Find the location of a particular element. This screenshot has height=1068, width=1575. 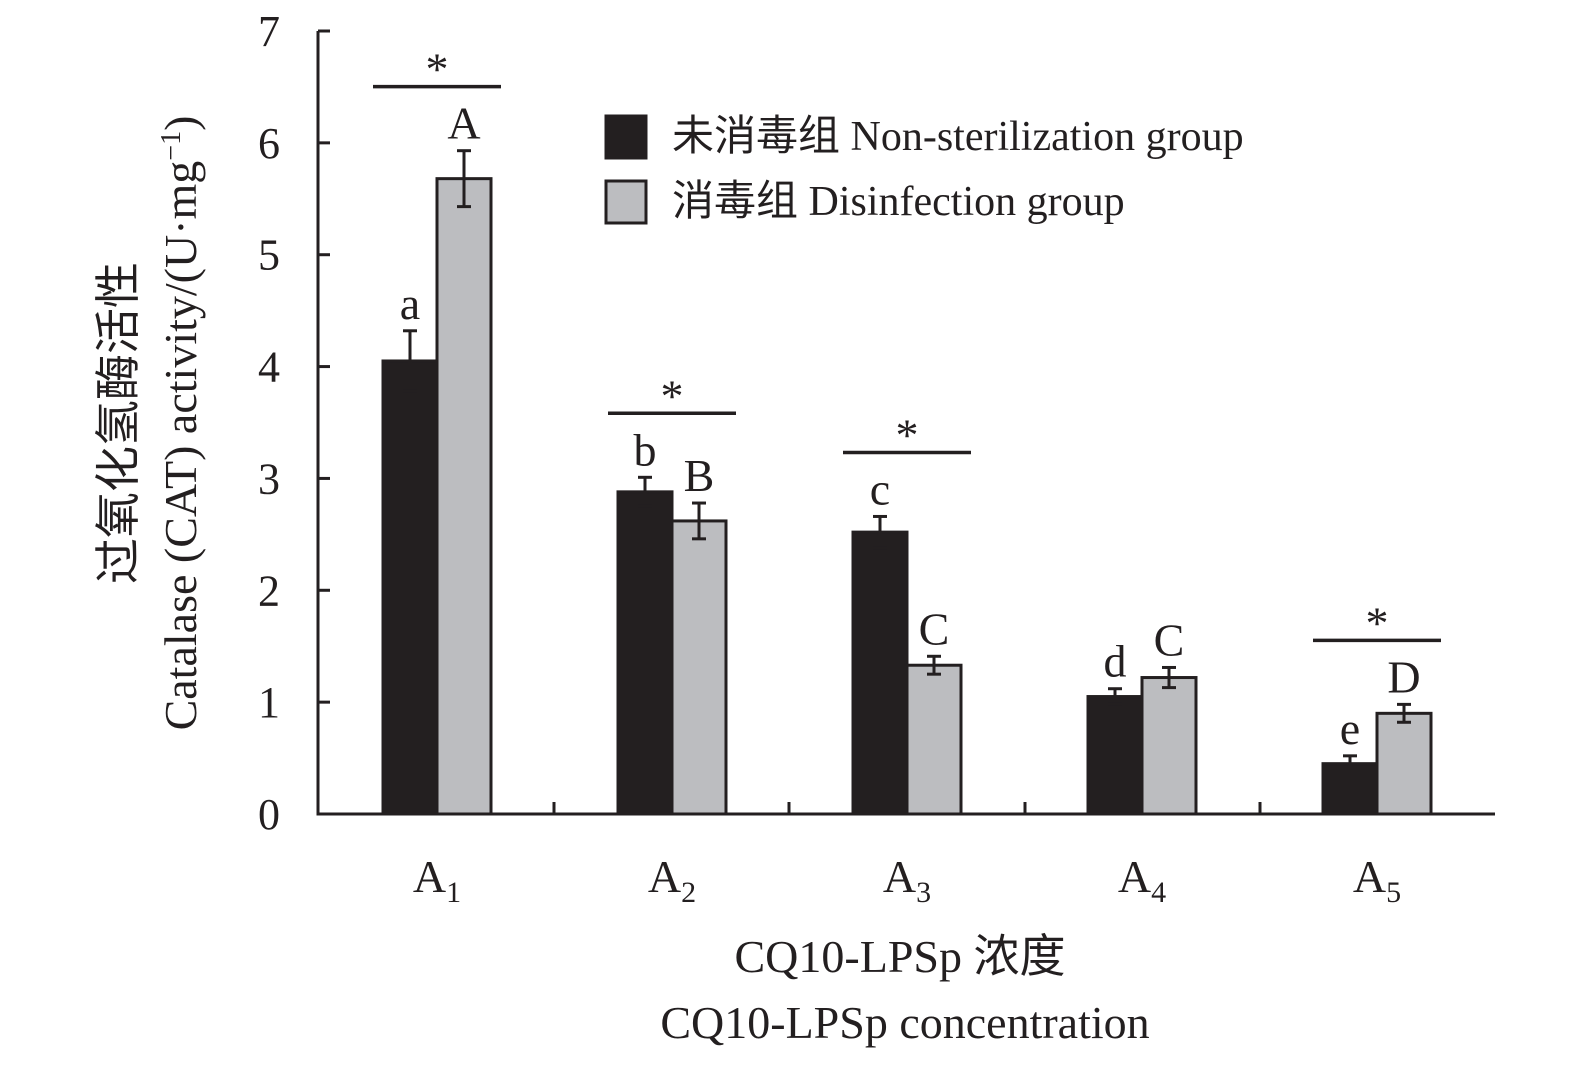

x-axis-title-en: CQ10-LPSp concentration is located at coordinates (904, 1022).